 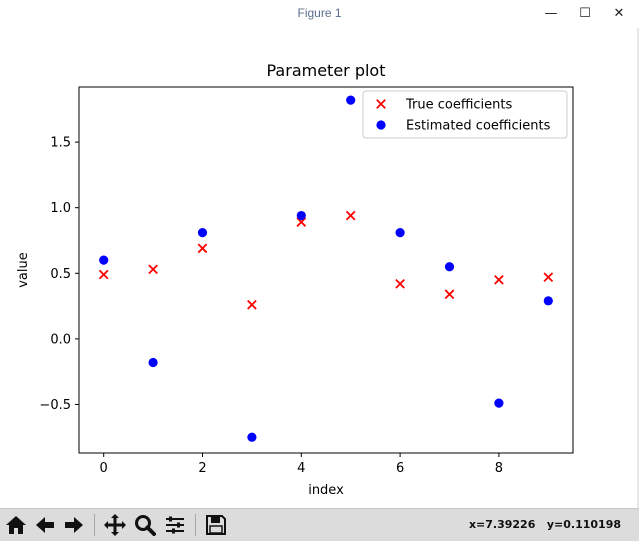 What do you see at coordinates (544, 524) in the screenshot?
I see `cursor-coordinates: x=7.39226 y=0.110198` at bounding box center [544, 524].